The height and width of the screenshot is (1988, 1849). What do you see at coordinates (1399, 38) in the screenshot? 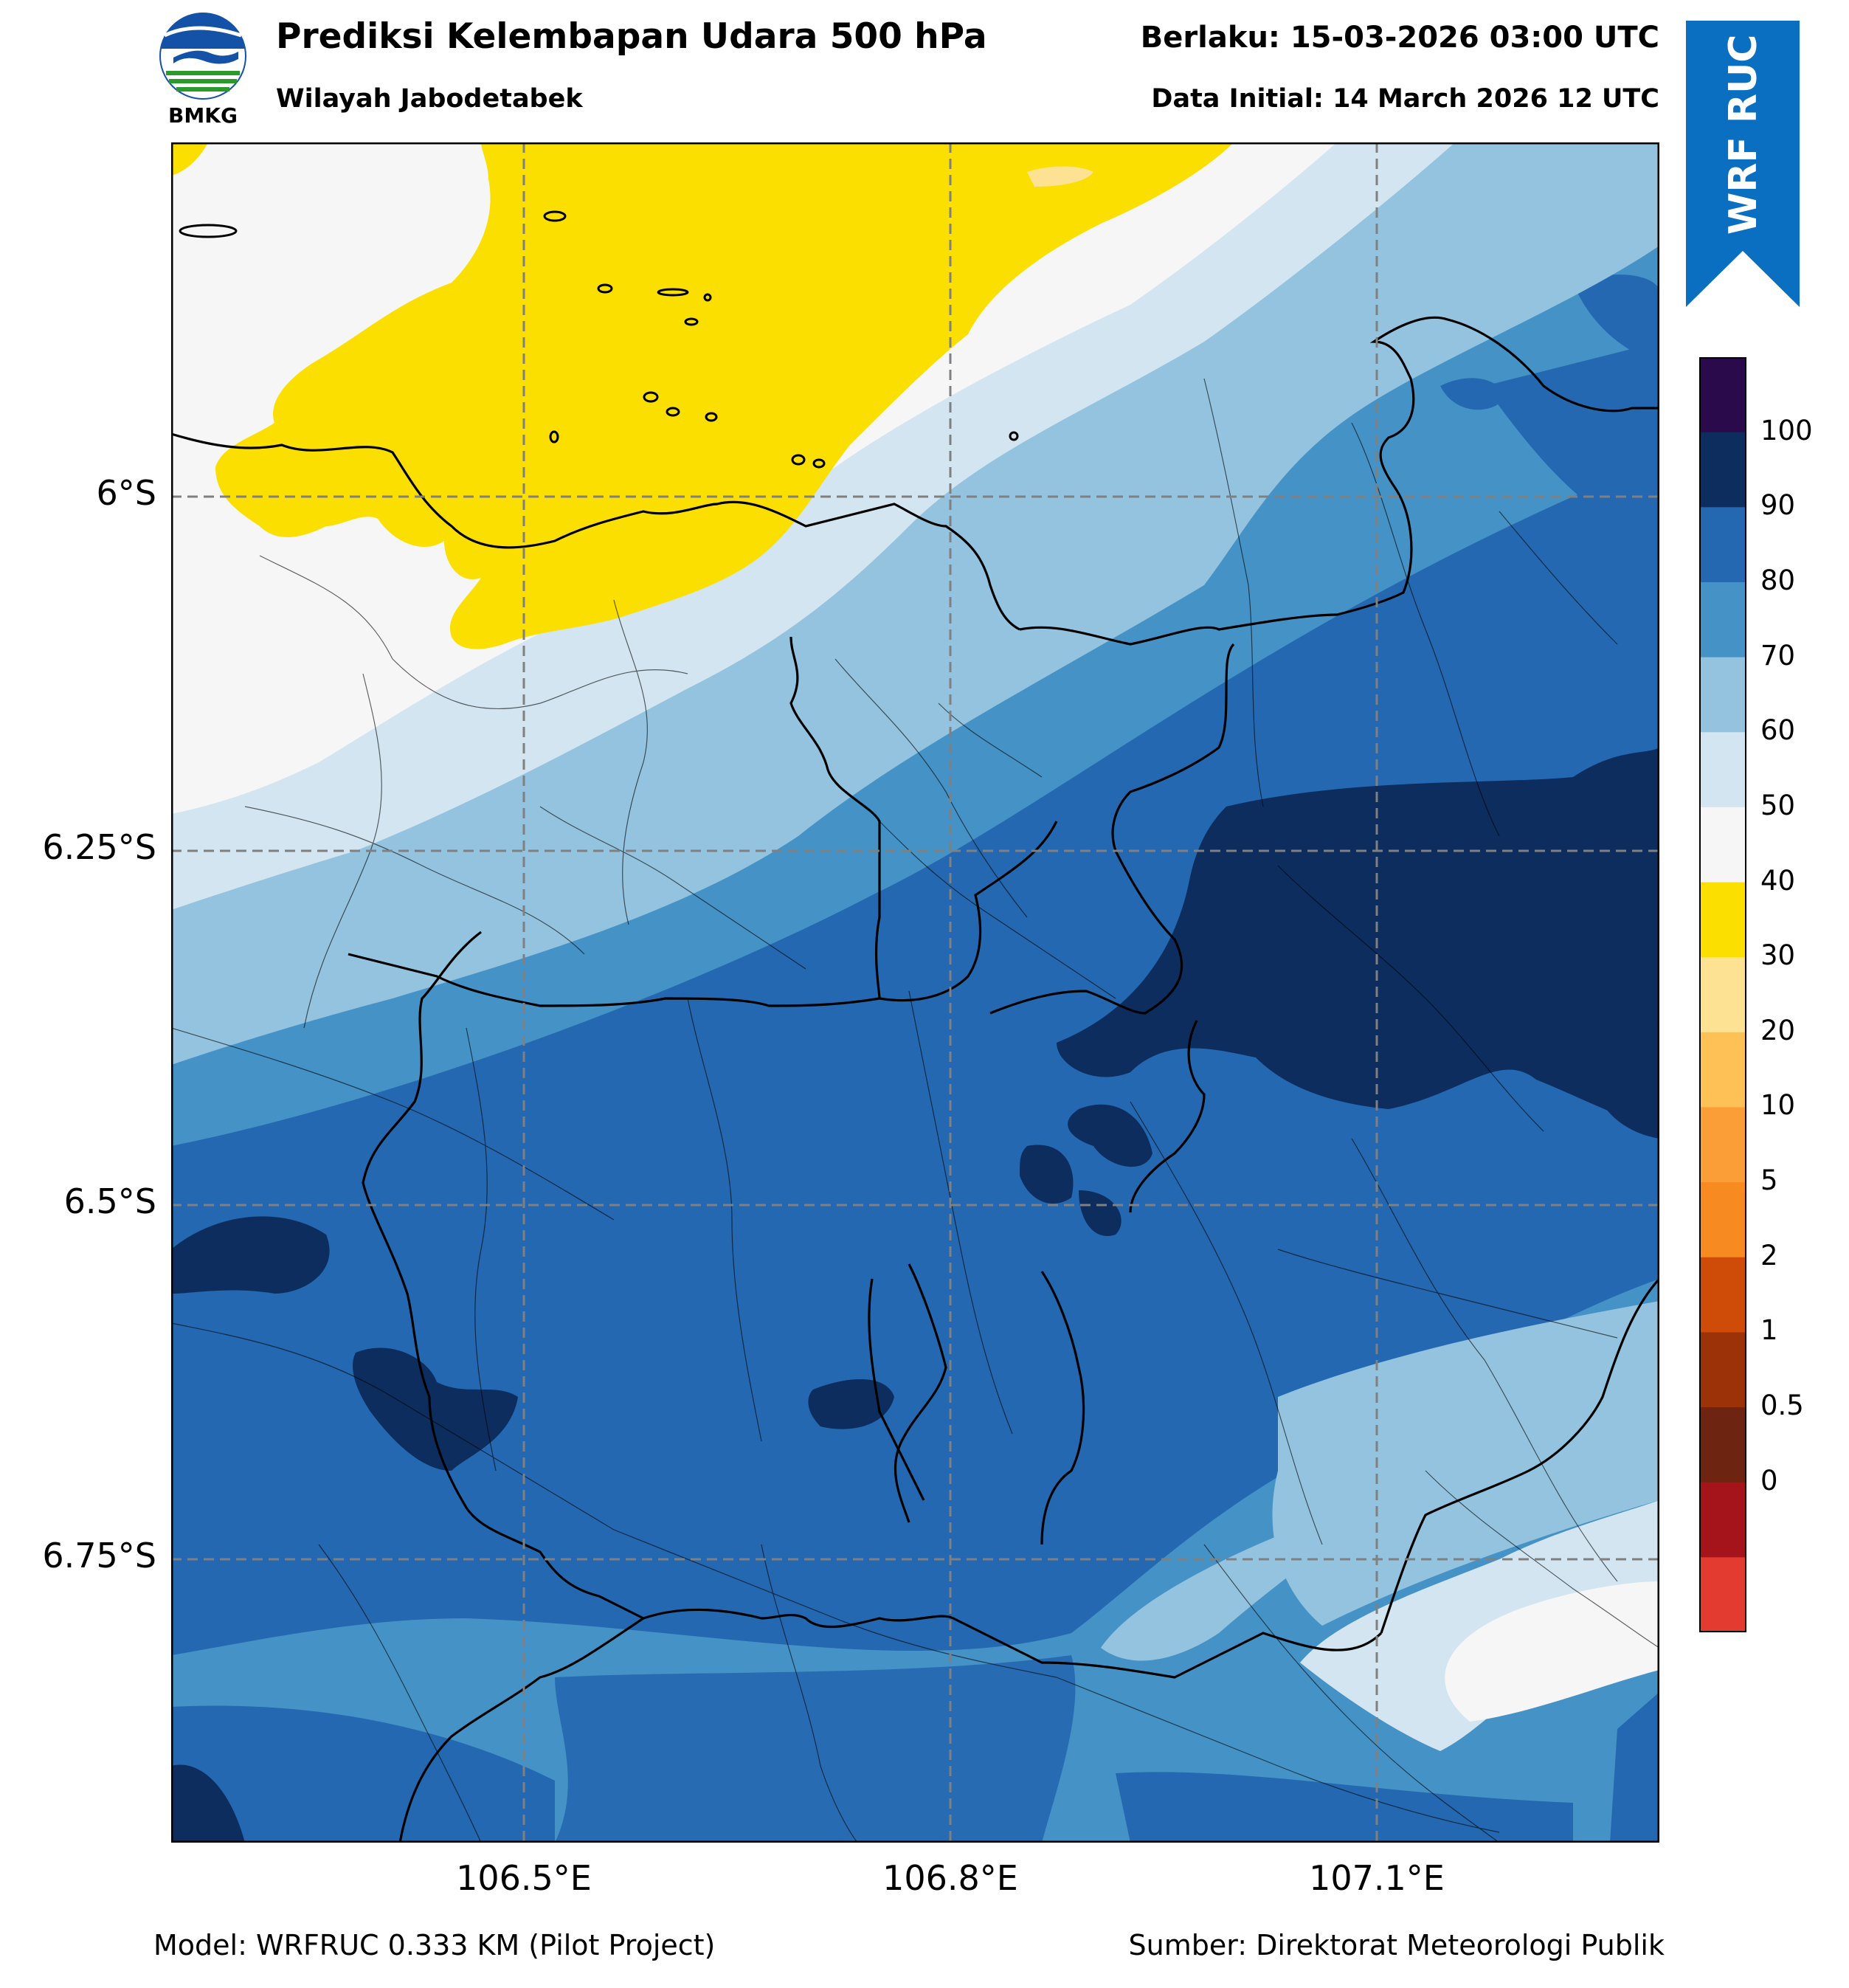
I see `valid-time: Berlaku: 15-03-2026 03:00 UTC` at bounding box center [1399, 38].